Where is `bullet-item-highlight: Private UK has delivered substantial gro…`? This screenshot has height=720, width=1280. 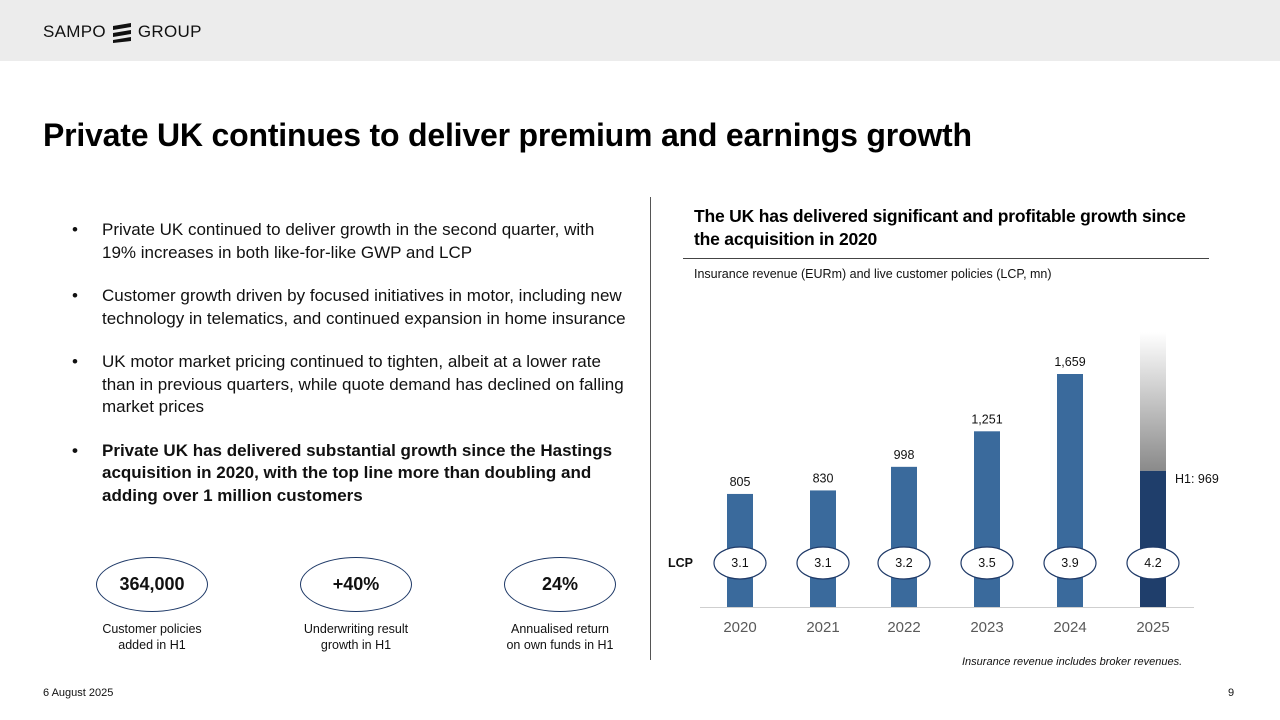 bullet-item-highlight: Private UK has delivered substantial gro… is located at coordinates (352, 474).